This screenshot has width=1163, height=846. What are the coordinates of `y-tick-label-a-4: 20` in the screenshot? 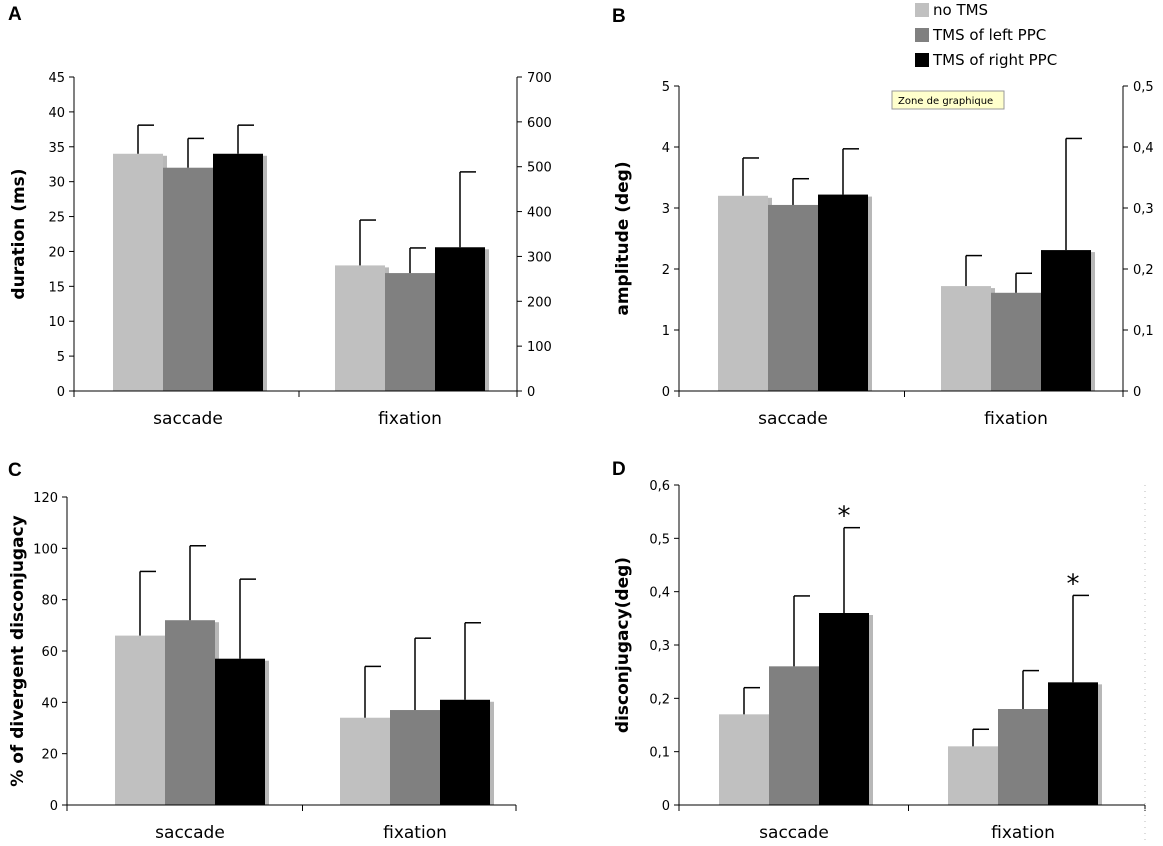 It's located at (56, 252).